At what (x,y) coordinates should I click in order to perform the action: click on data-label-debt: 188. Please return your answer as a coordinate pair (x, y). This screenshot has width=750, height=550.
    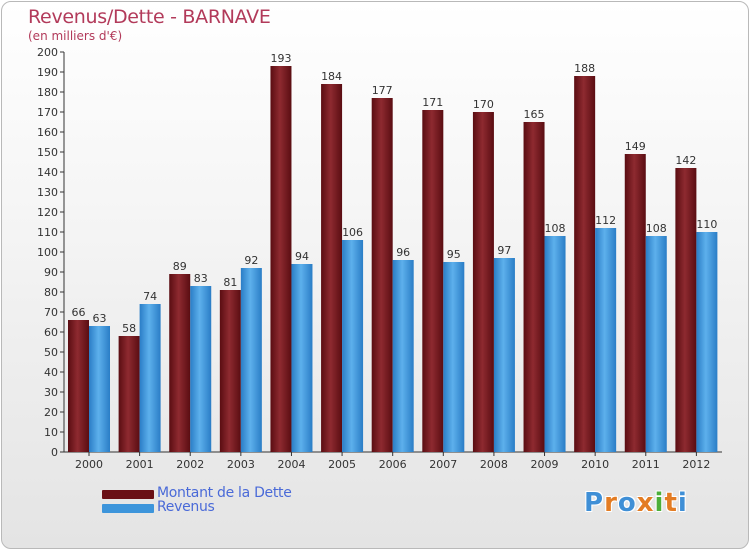
    Looking at the image, I should click on (584, 68).